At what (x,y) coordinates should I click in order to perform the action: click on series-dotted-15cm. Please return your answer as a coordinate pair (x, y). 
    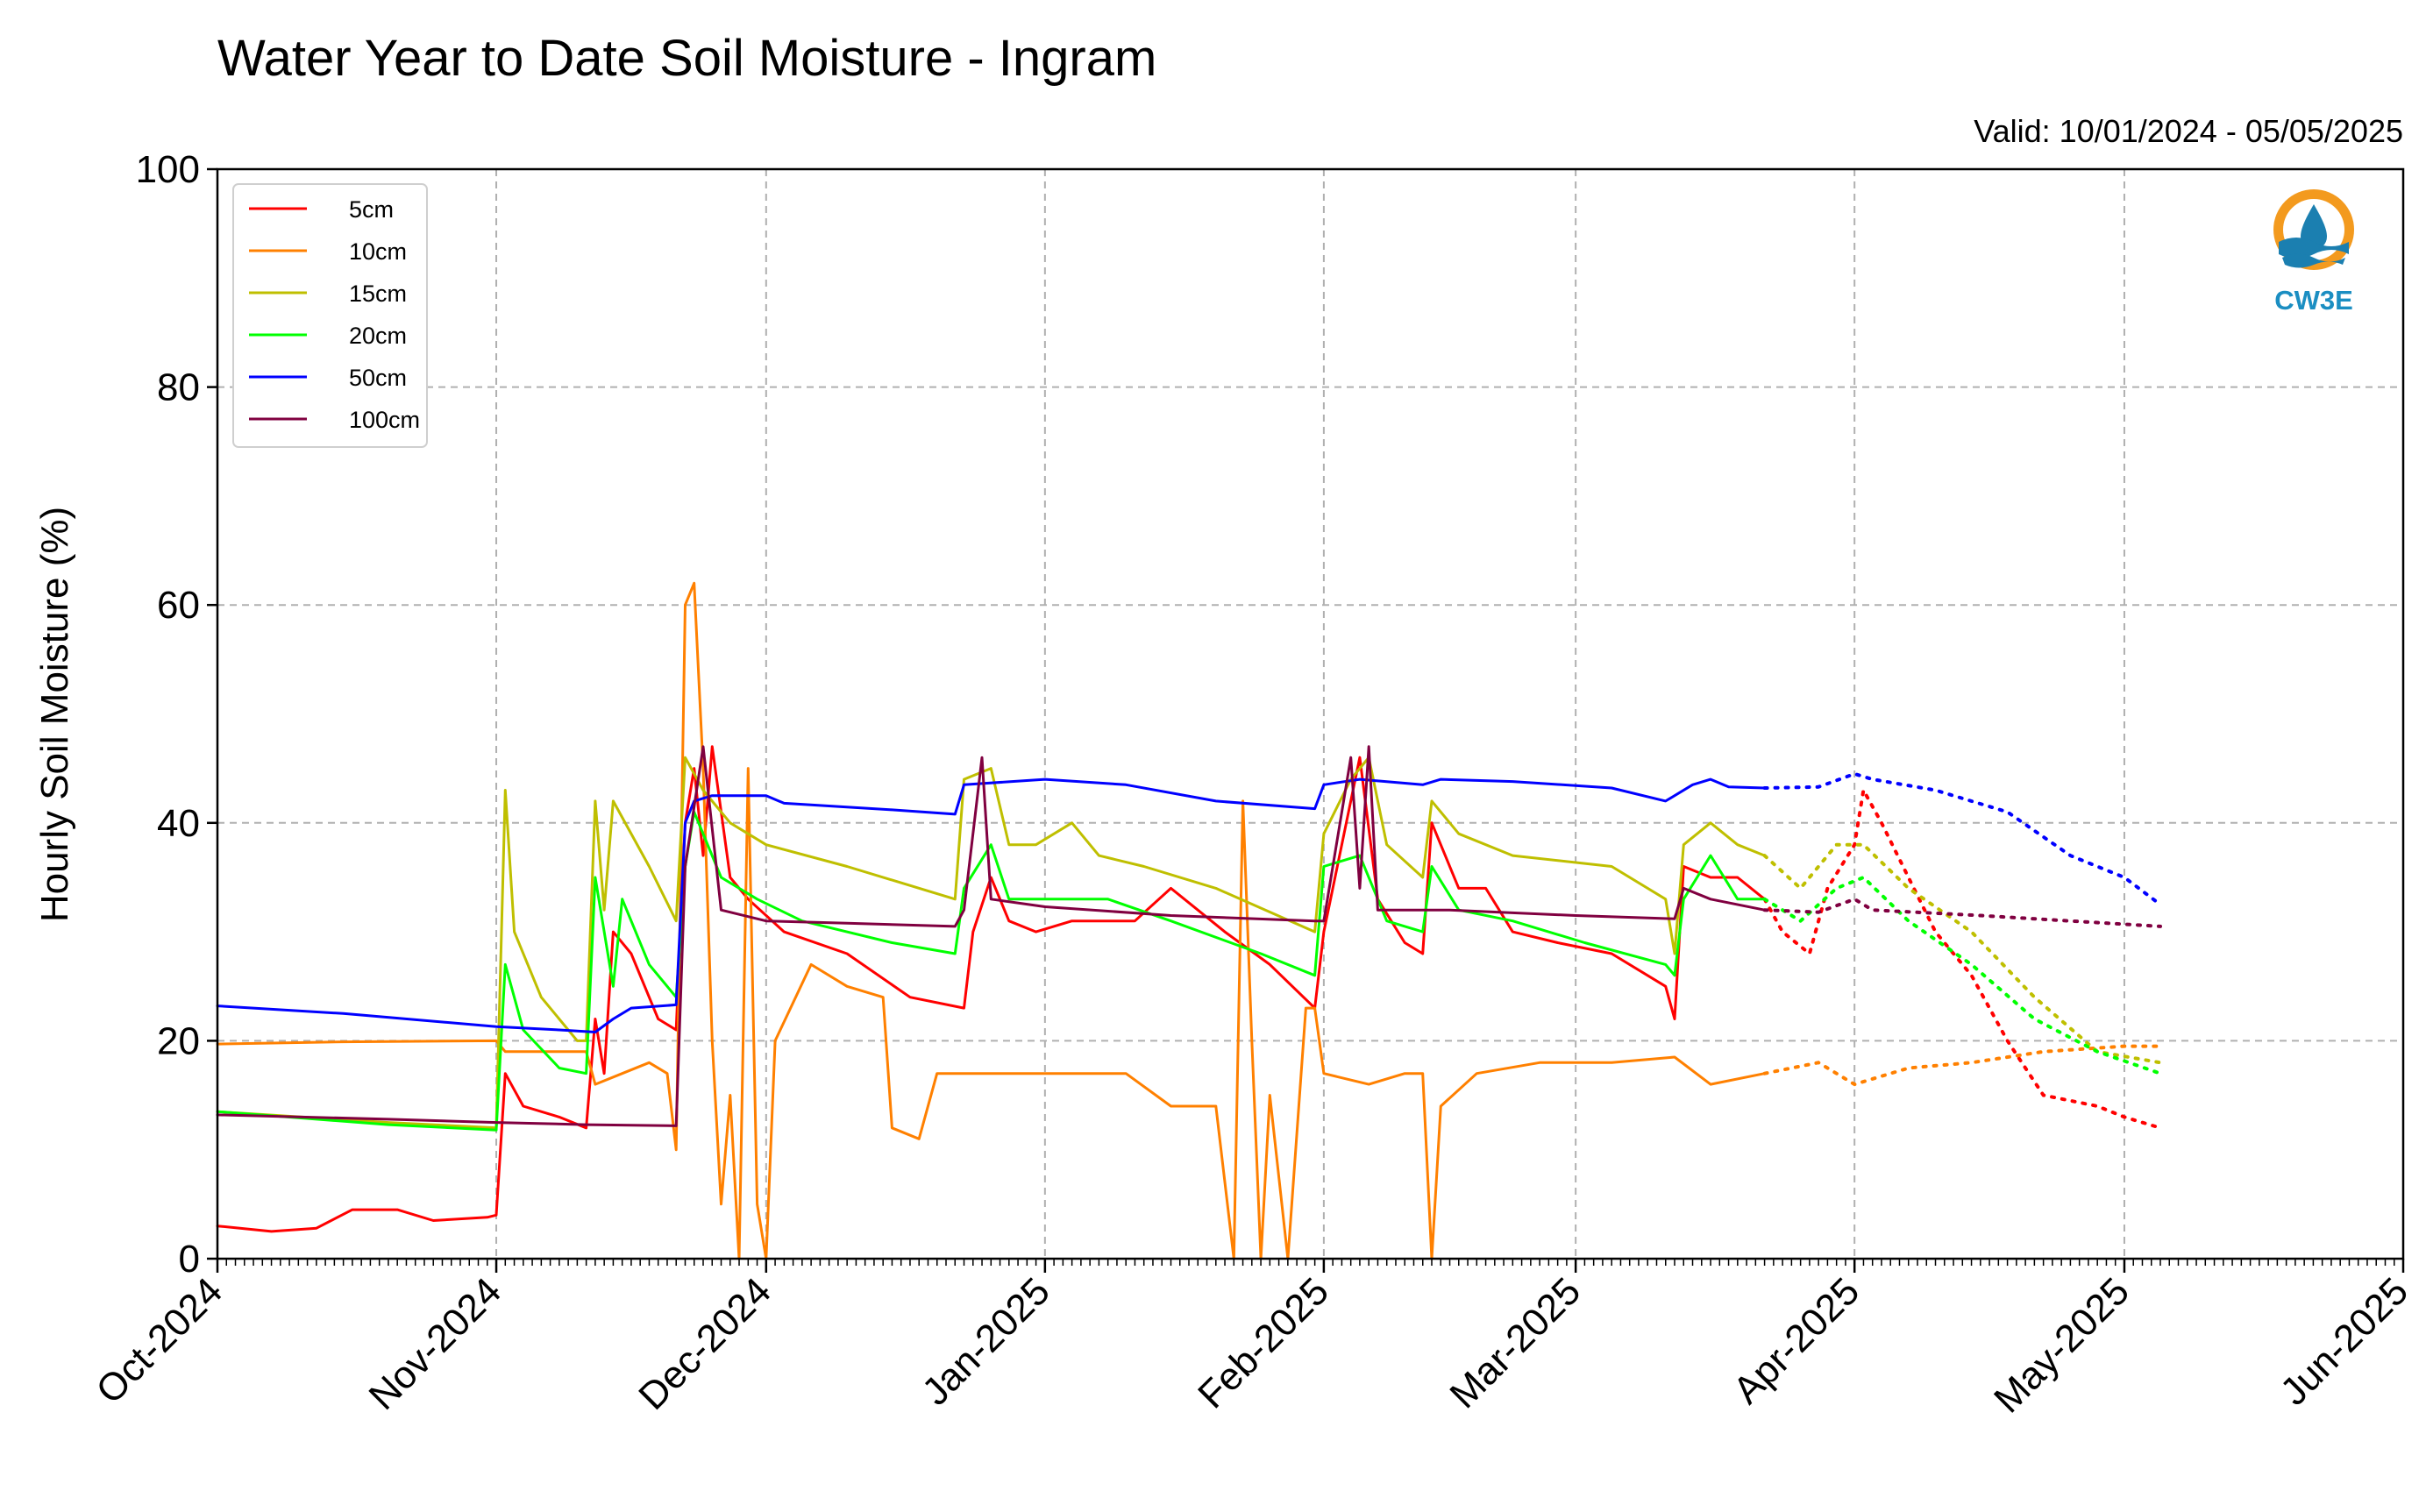
    Looking at the image, I should click on (1962, 953).